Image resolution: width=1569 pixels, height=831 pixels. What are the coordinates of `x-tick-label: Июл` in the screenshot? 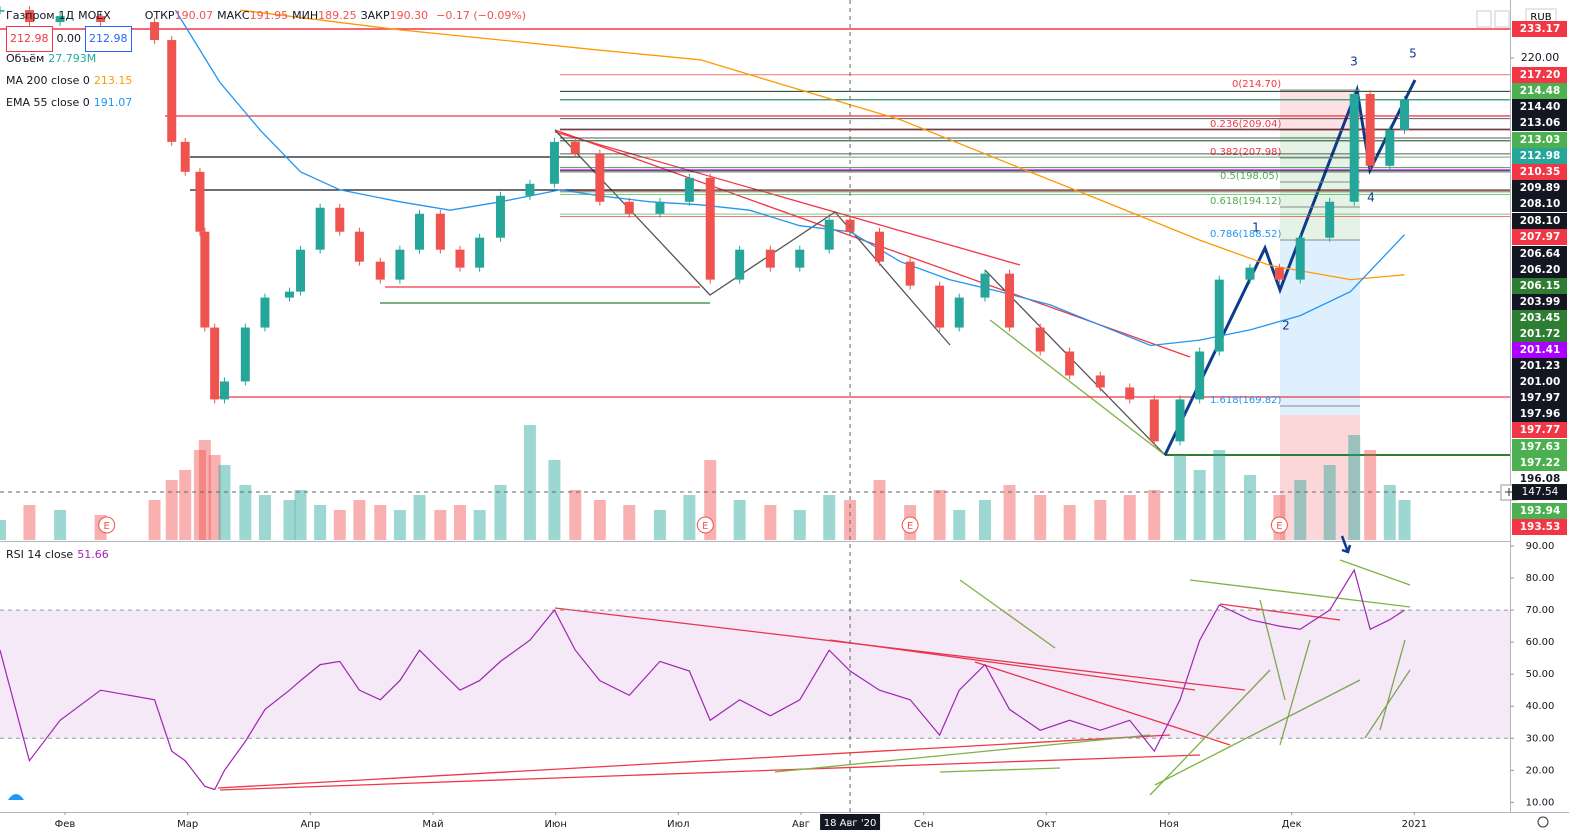 It's located at (678, 824).